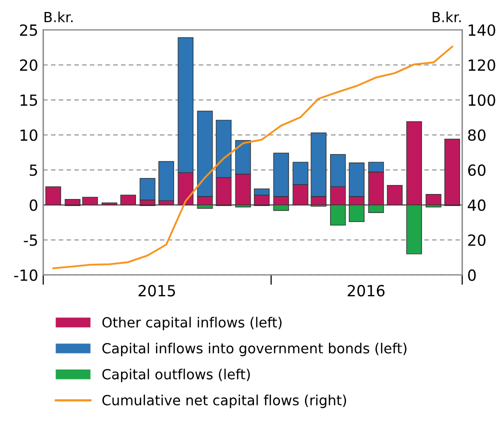 Image resolution: width=497 pixels, height=421 pixels. What do you see at coordinates (29, 30) in the screenshot?
I see `y-tick-label: 25` at bounding box center [29, 30].